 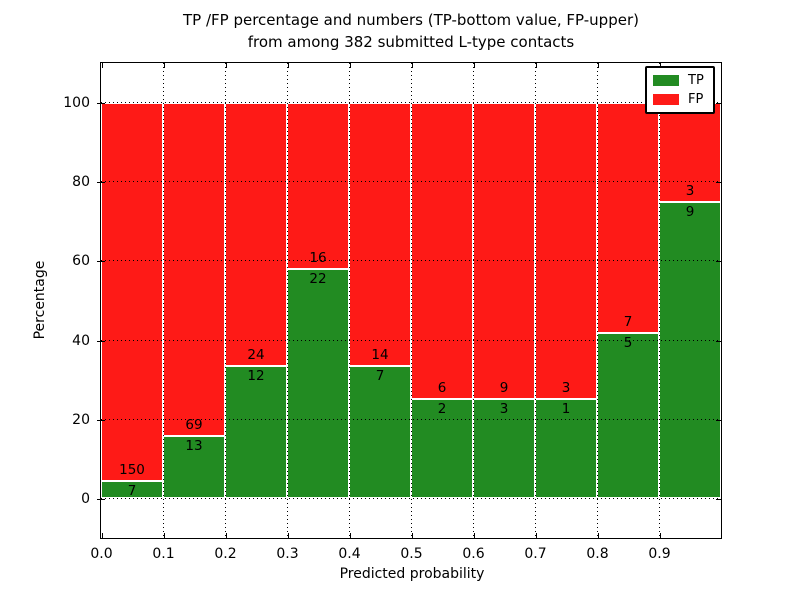 I want to click on tp-count-label-0: 7, so click(x=132, y=490).